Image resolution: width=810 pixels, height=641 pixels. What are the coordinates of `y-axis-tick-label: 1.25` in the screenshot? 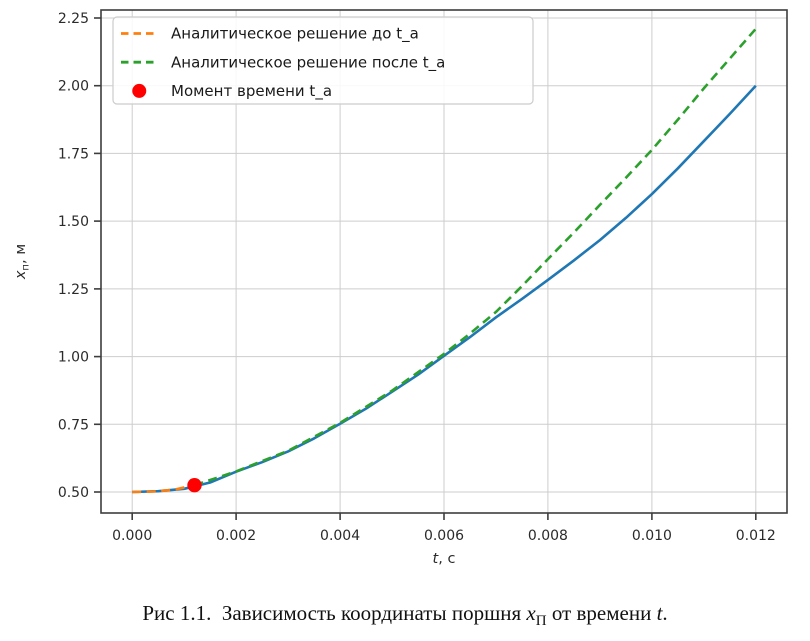 It's located at (73, 290).